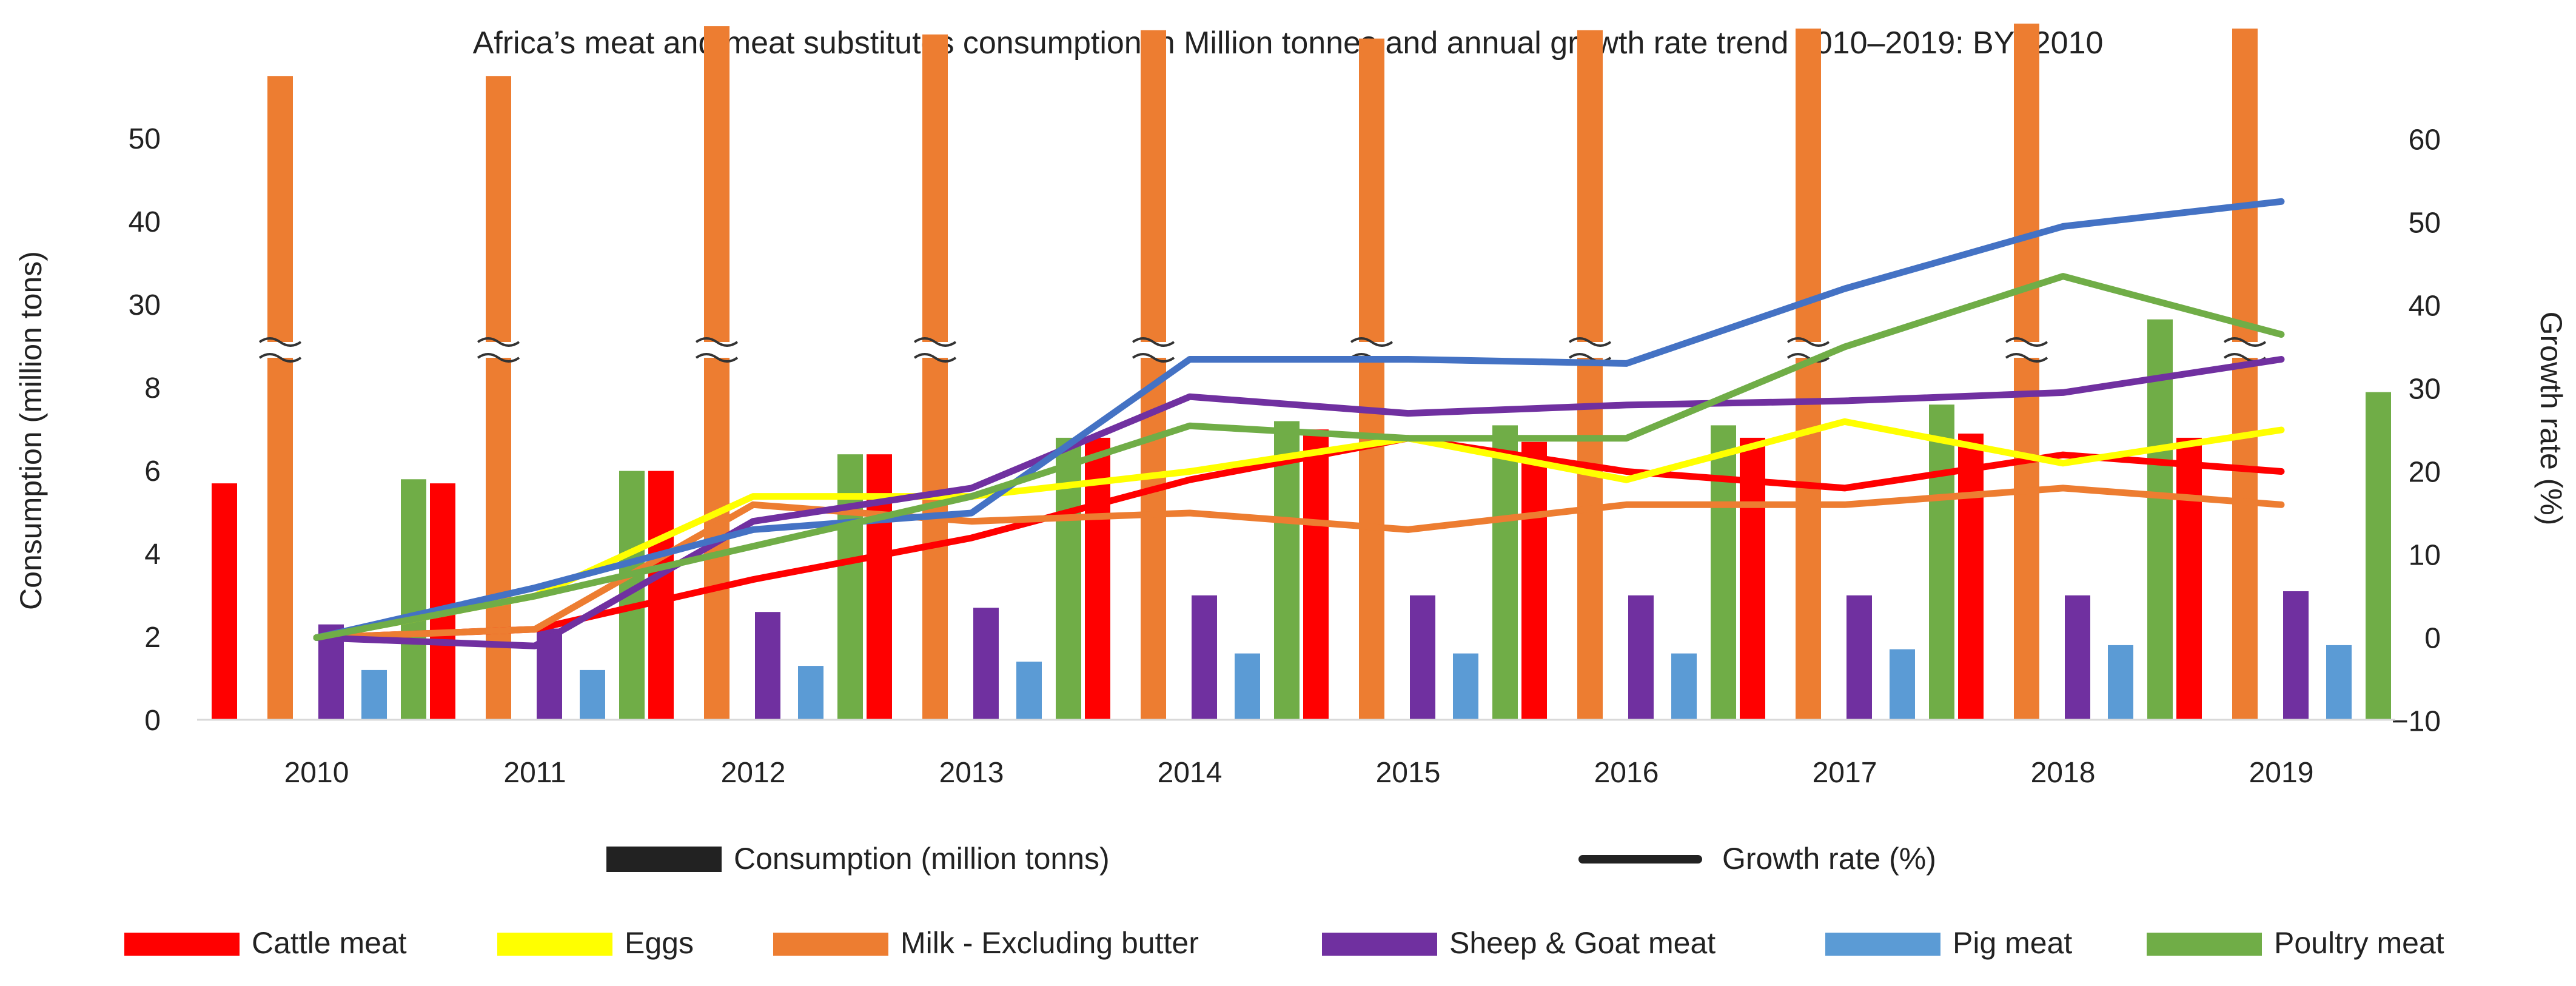 Image resolution: width=2576 pixels, height=986 pixels. I want to click on y-right-tick-label: 40, so click(2425, 306).